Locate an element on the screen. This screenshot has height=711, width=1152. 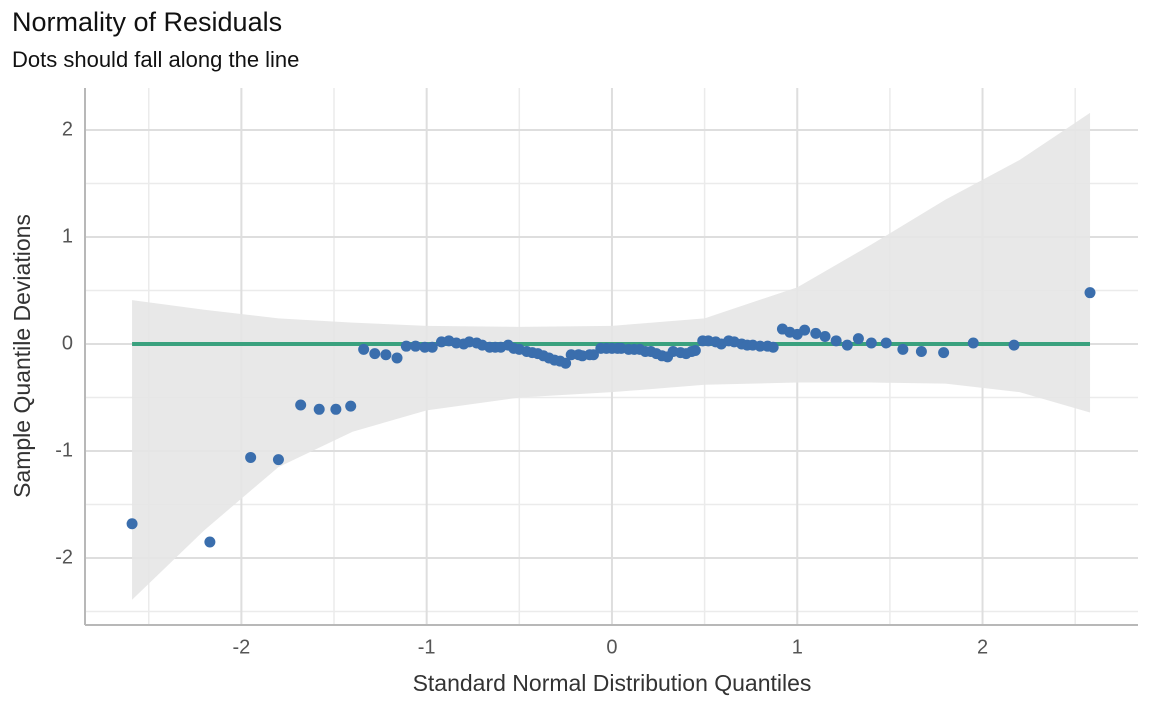
chart-subtitle: Dots should fall along the line is located at coordinates (155, 59).